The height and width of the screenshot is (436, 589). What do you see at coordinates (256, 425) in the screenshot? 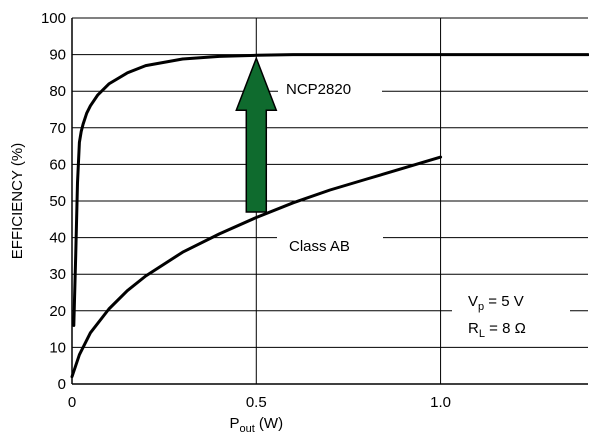
I see `x-axis-title: Pout (W)` at bounding box center [256, 425].